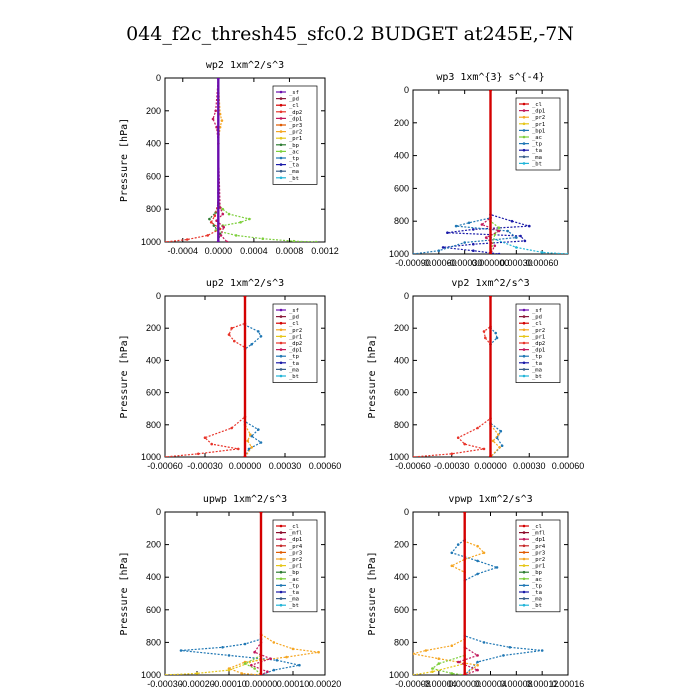  What do you see at coordinates (452, 376) in the screenshot?
I see `series-line-dp2` at bounding box center [452, 376].